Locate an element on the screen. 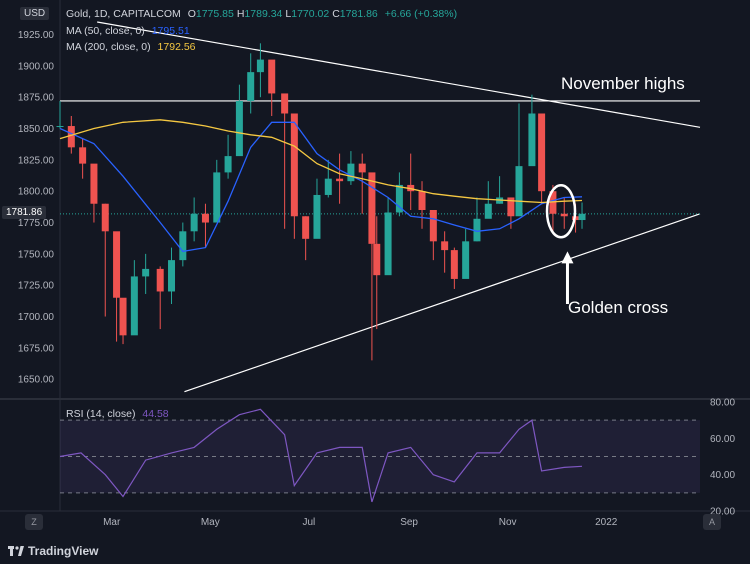 The image size is (750, 564). rsi-tick-label: 60.00 is located at coordinates (722, 439).